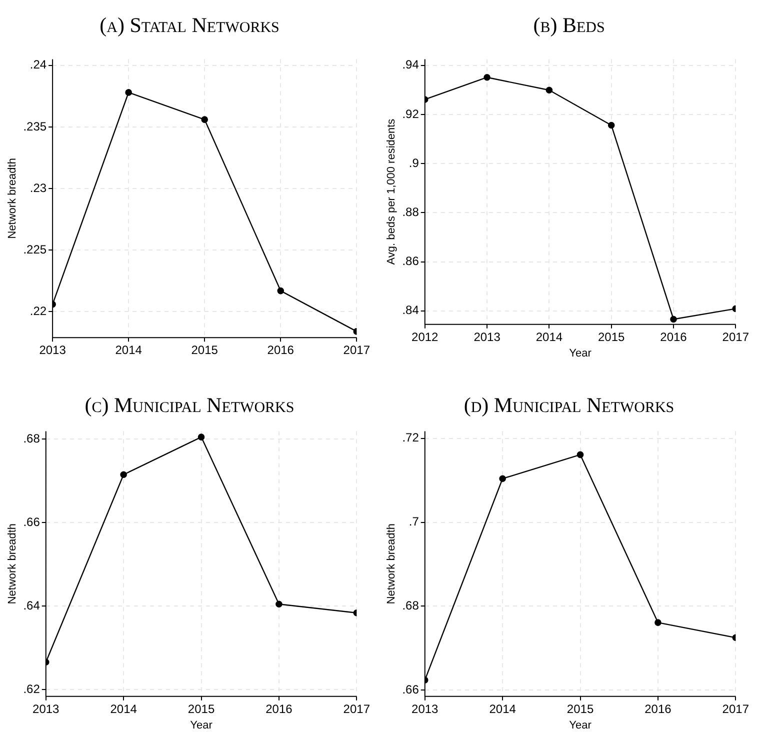 The height and width of the screenshot is (732, 759). I want to click on chart-title: (a) Statal Networks, so click(189, 25).